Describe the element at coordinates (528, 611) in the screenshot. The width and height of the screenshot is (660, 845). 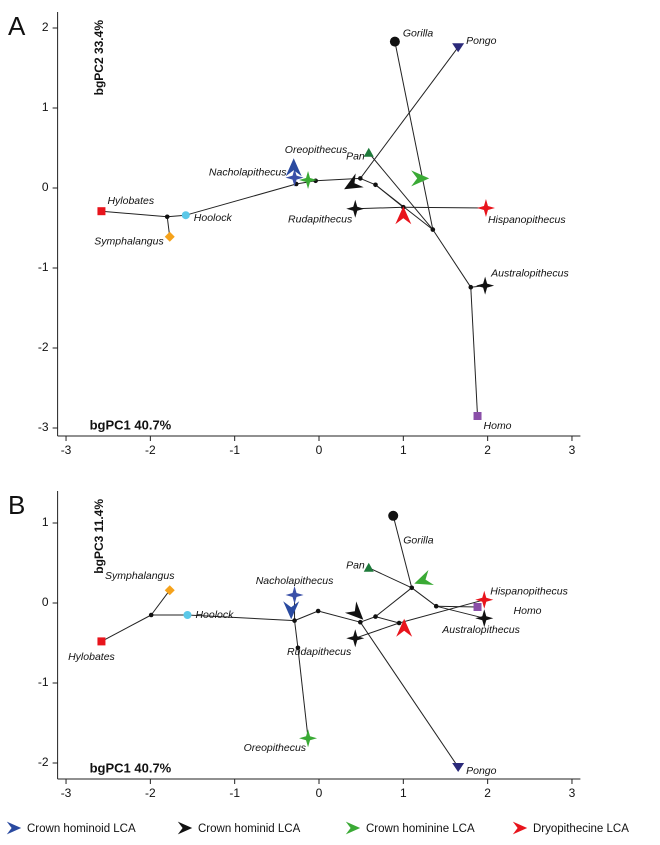
I see `species-label: Homo` at that location.